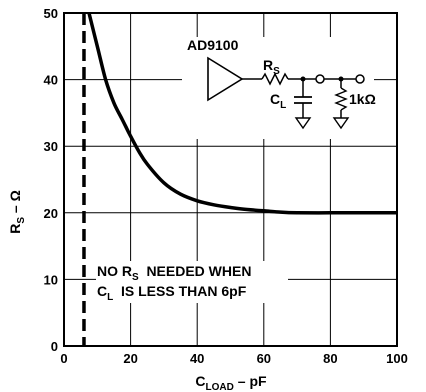 The height and width of the screenshot is (392, 426). I want to click on x-tick-label: 60, so click(264, 358).